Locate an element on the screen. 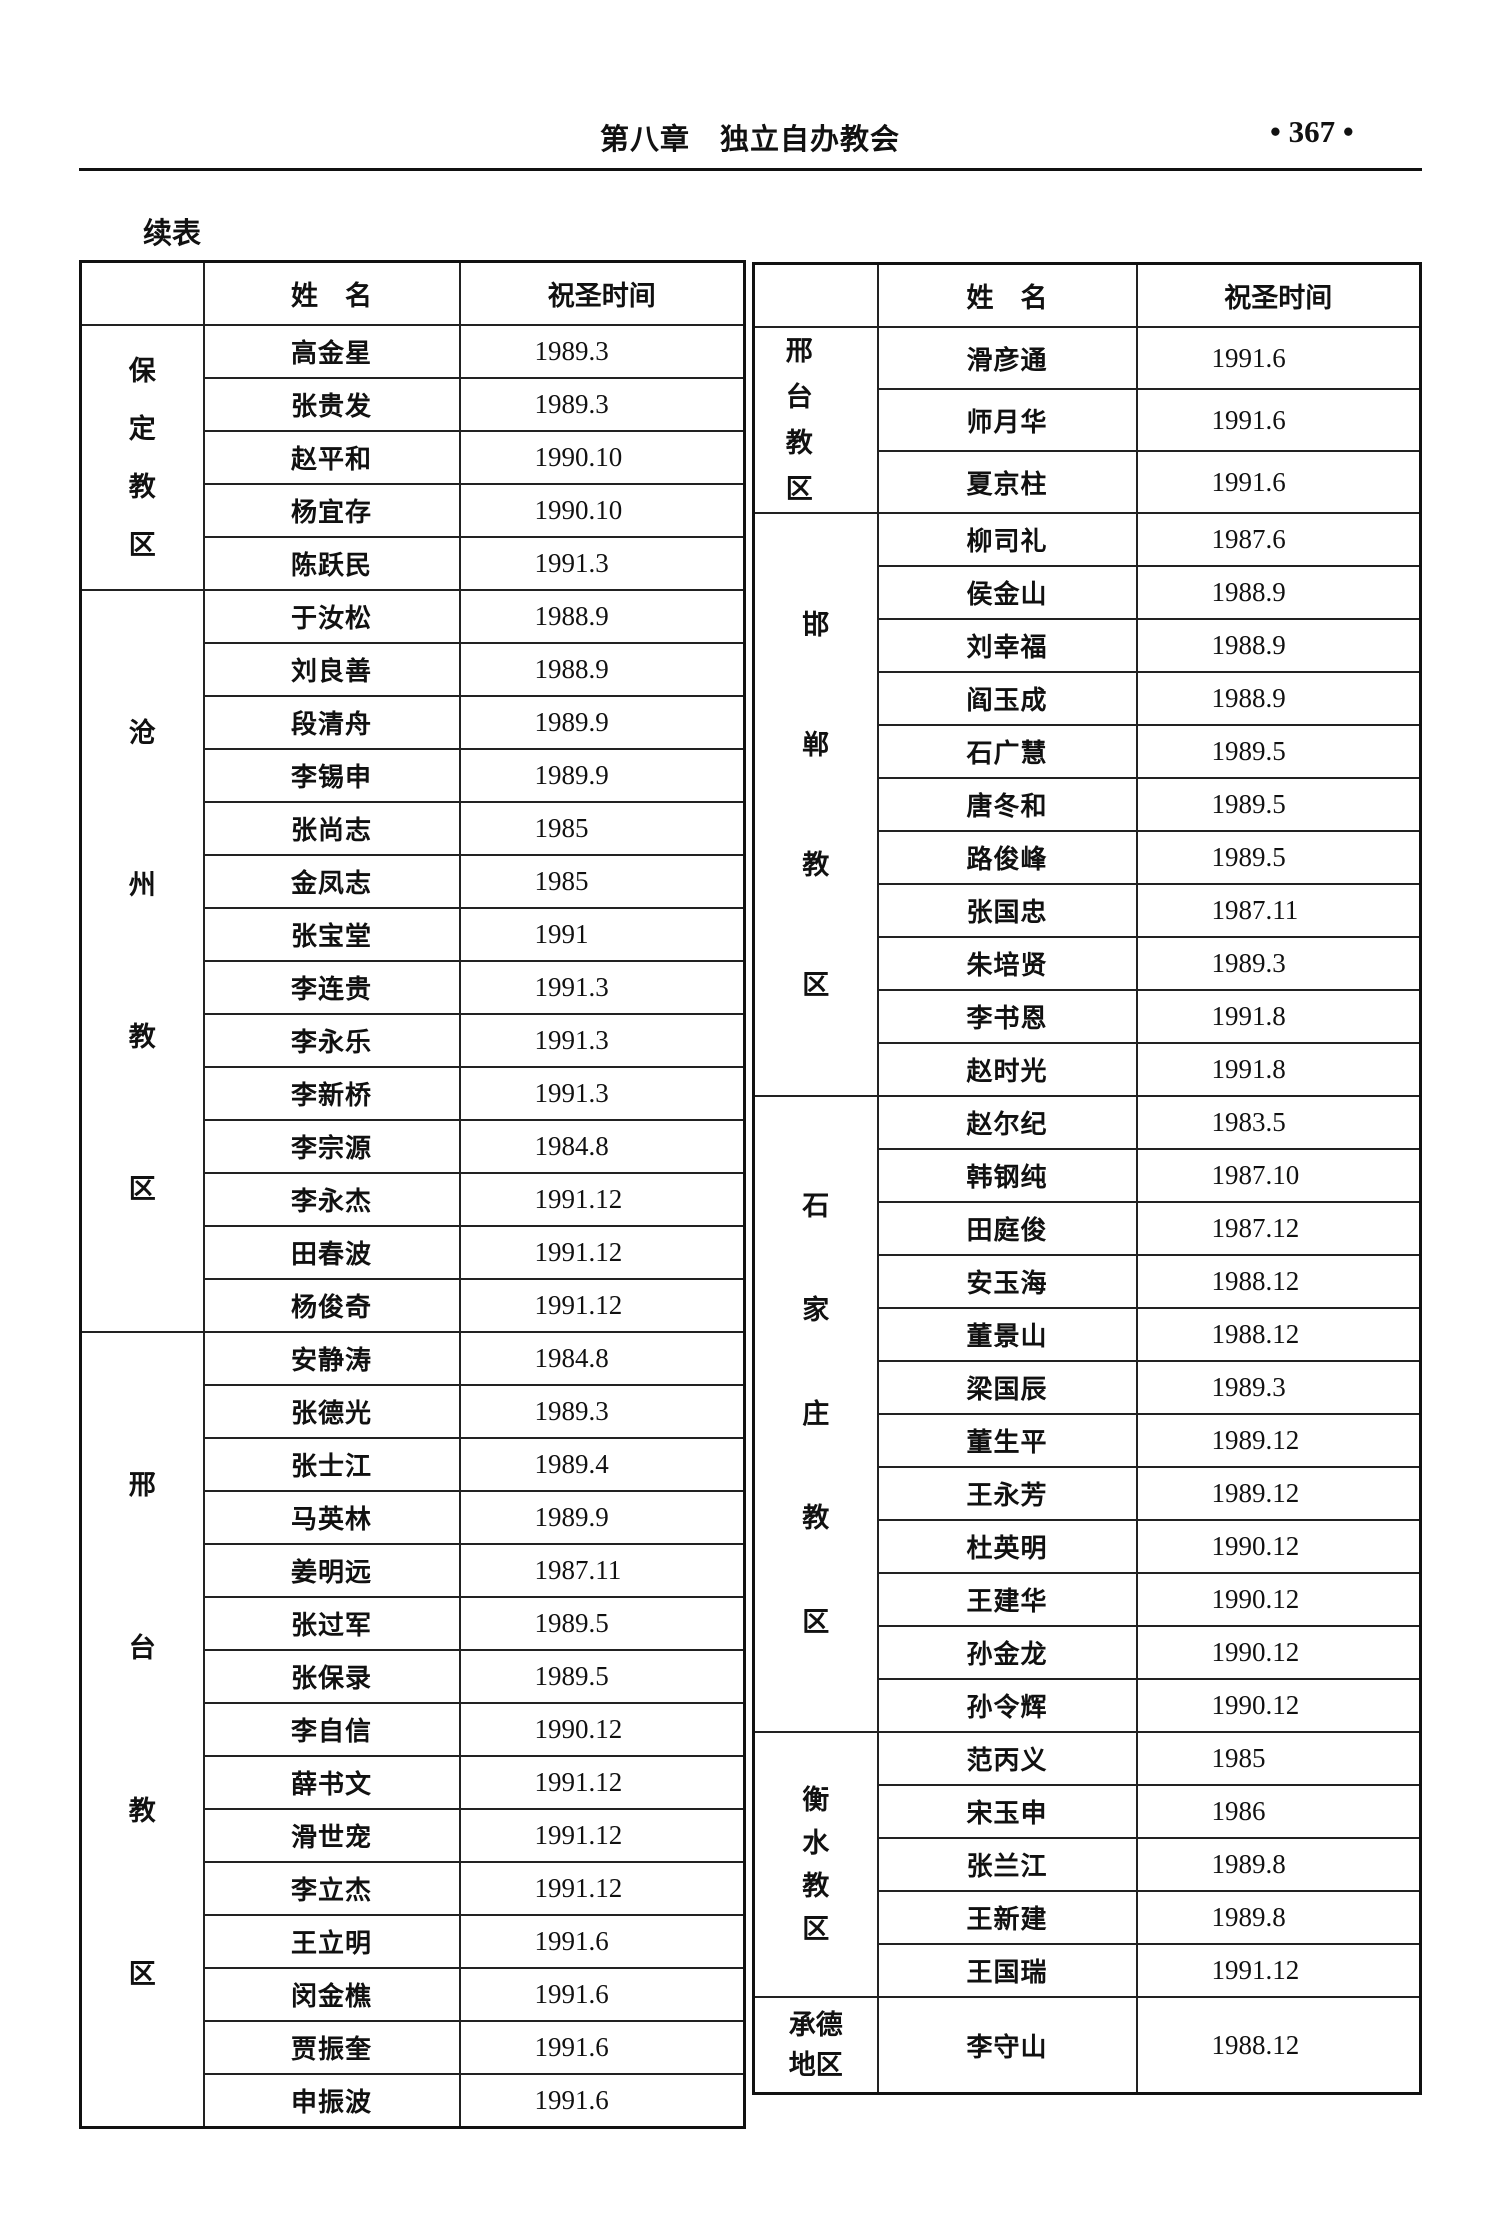 Image resolution: width=1500 pixels, height=2222 pixels. table-row: 董景山 1988.12 is located at coordinates (1088, 1334).